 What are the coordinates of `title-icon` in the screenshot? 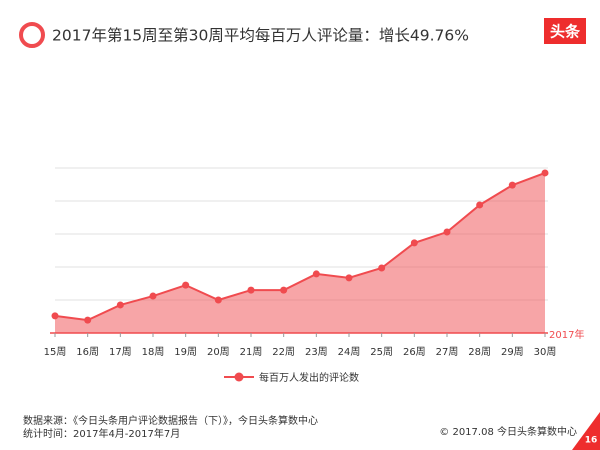 It's located at (32, 35).